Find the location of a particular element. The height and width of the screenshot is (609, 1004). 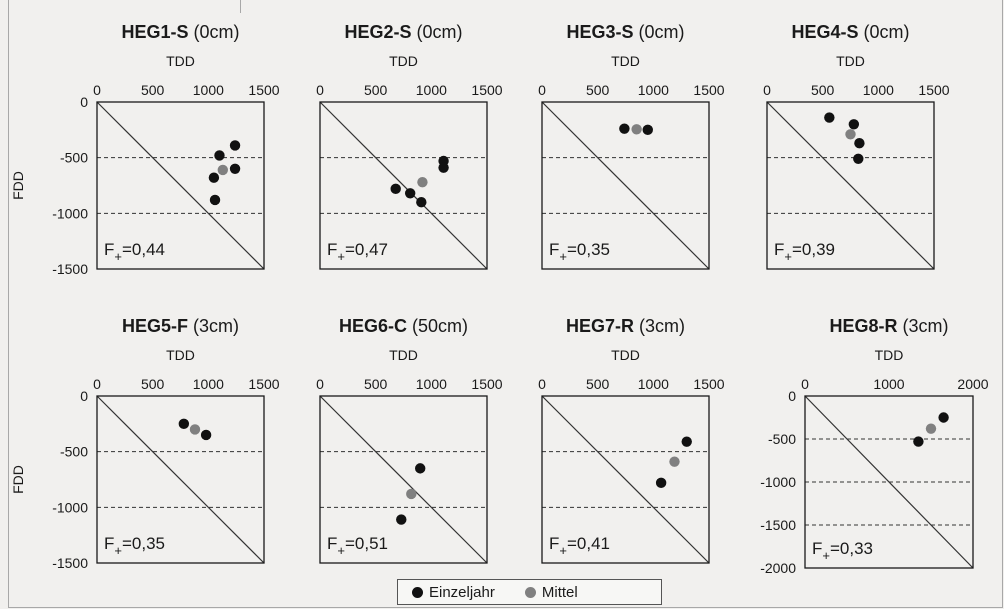

legend-label-mittel: Mittel is located at coordinates (559, 592).